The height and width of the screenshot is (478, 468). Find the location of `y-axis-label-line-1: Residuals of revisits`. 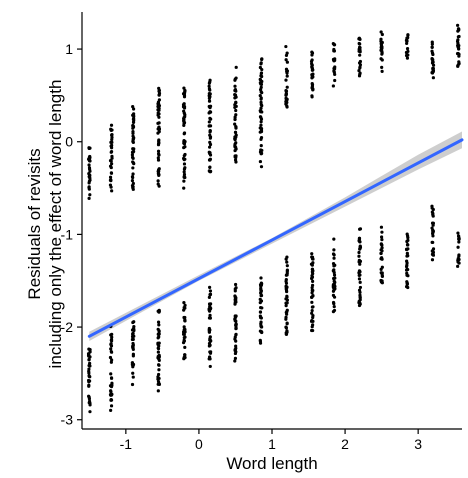

y-axis-label-line-1: Residuals of revisits is located at coordinates (34, 223).